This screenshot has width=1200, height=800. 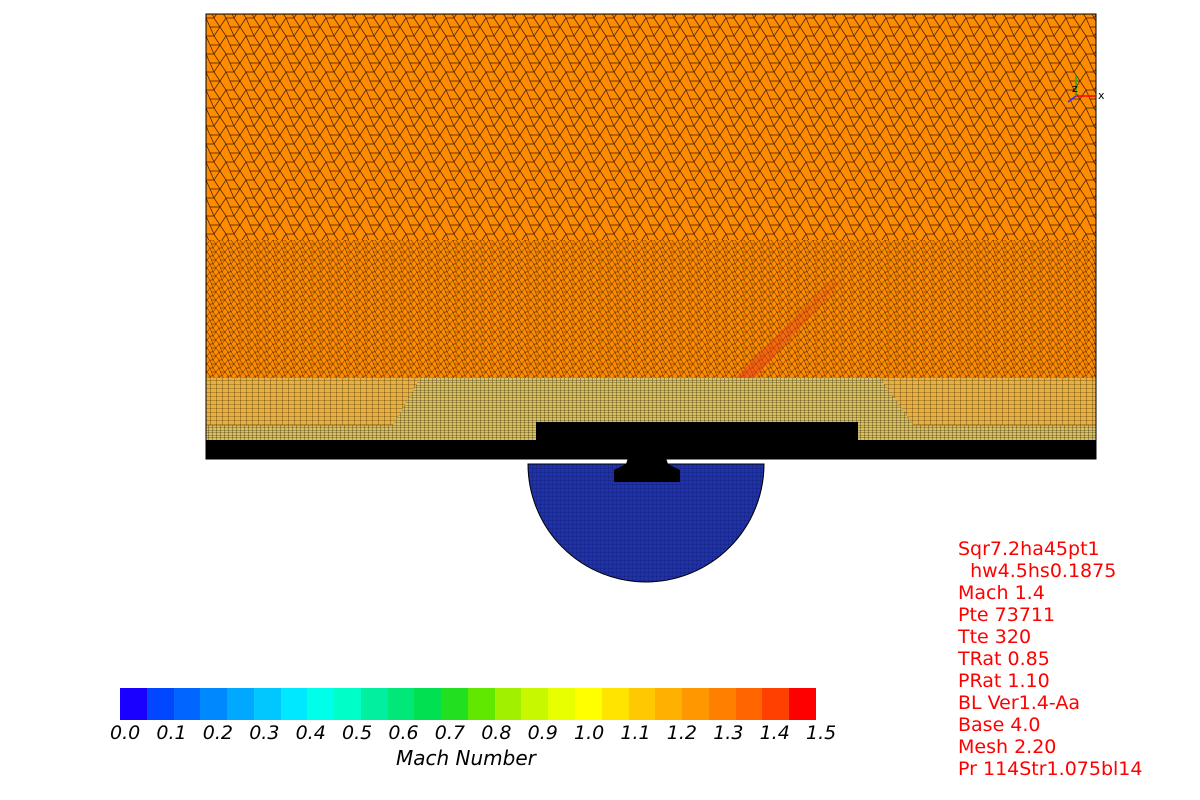 I want to click on wall-strip, so click(x=651, y=449).